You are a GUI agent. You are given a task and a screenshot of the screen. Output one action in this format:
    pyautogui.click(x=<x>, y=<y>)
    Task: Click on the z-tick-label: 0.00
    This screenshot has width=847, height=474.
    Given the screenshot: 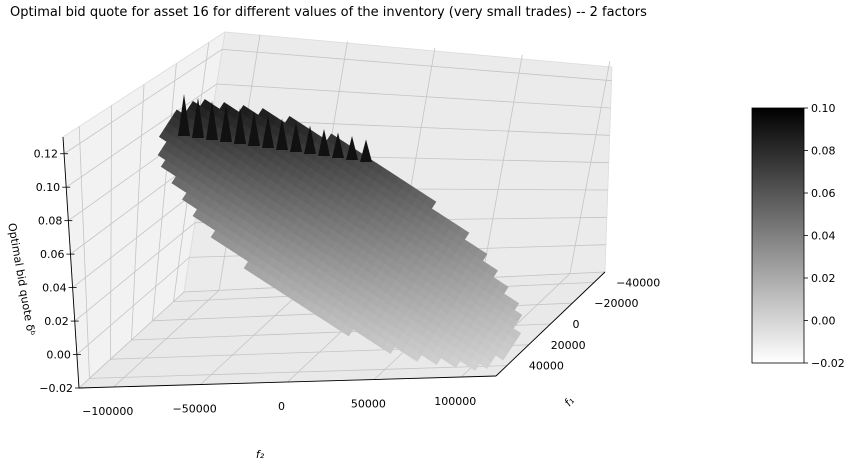 What is the action you would take?
    pyautogui.click(x=58, y=355)
    